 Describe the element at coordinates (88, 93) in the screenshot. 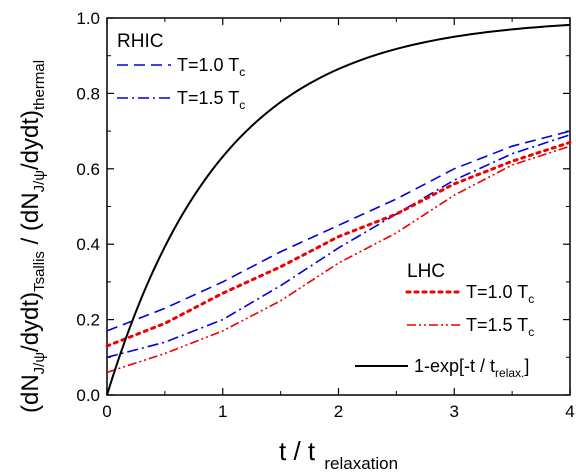

I see `y-tick-label: 0.8` at that location.